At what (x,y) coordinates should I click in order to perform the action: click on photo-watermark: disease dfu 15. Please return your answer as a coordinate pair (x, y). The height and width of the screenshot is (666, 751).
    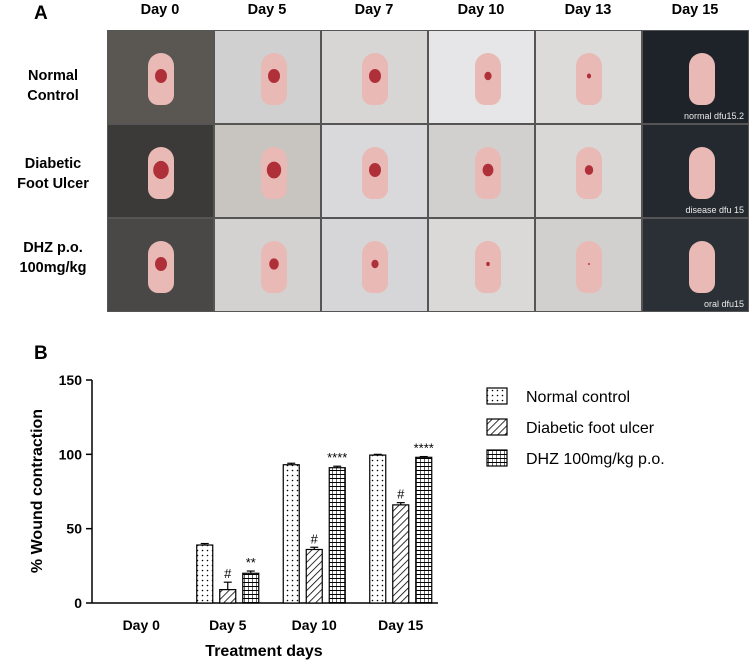
    Looking at the image, I should click on (714, 210).